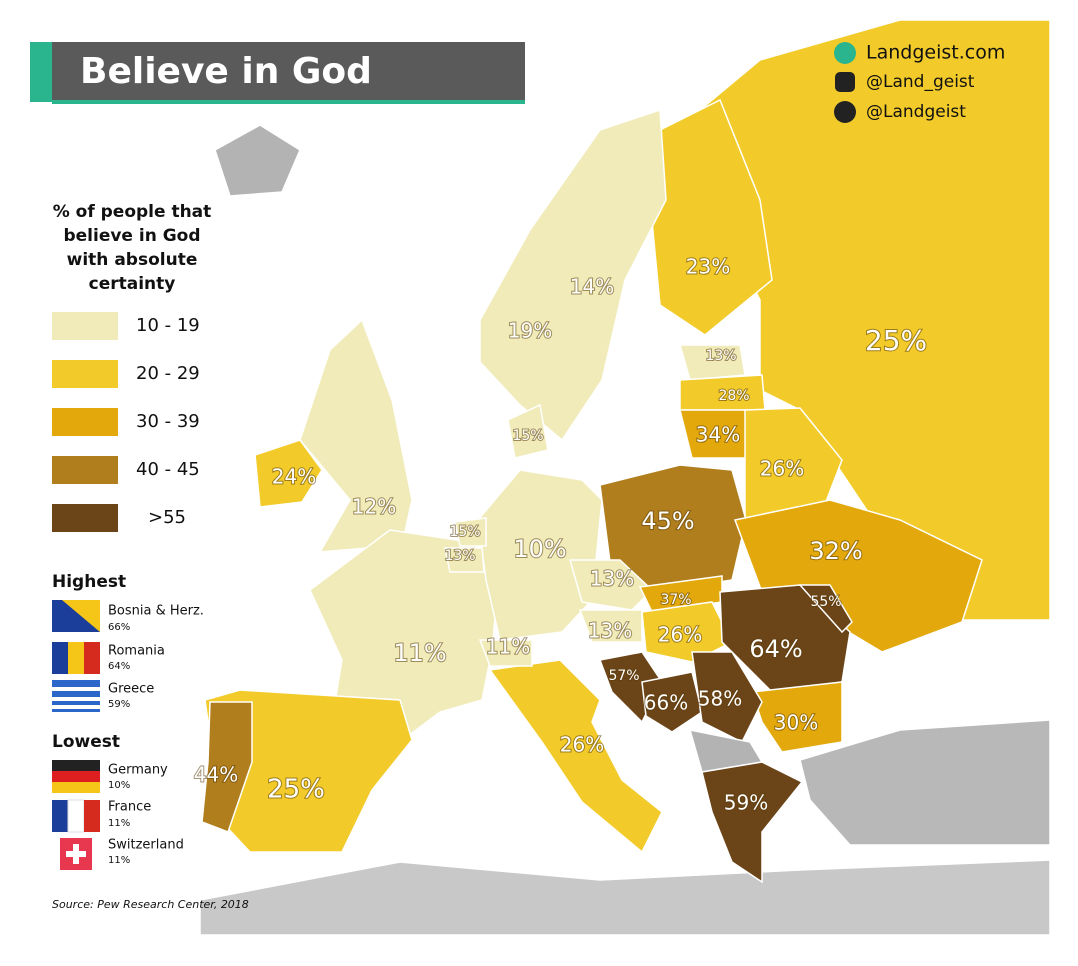 The width and height of the screenshot is (1078, 966). Describe the element at coordinates (168, 373) in the screenshot. I see `legend-label: 20 - 29` at that location.